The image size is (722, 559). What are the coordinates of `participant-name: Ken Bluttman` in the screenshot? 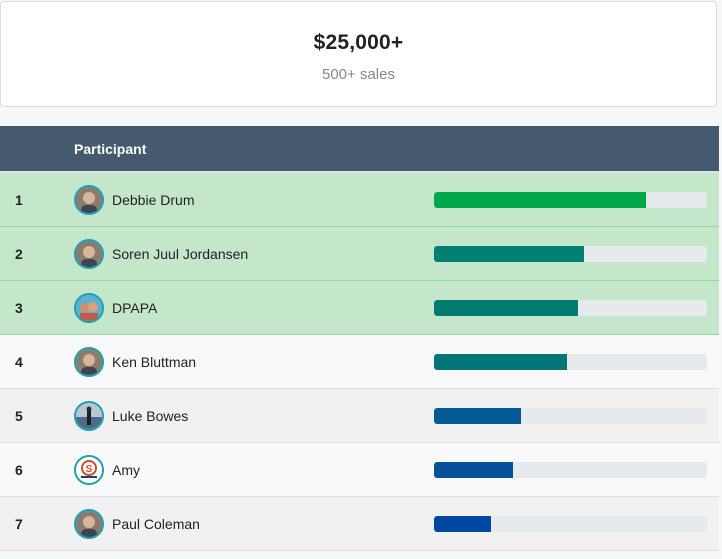 It's located at (154, 362).